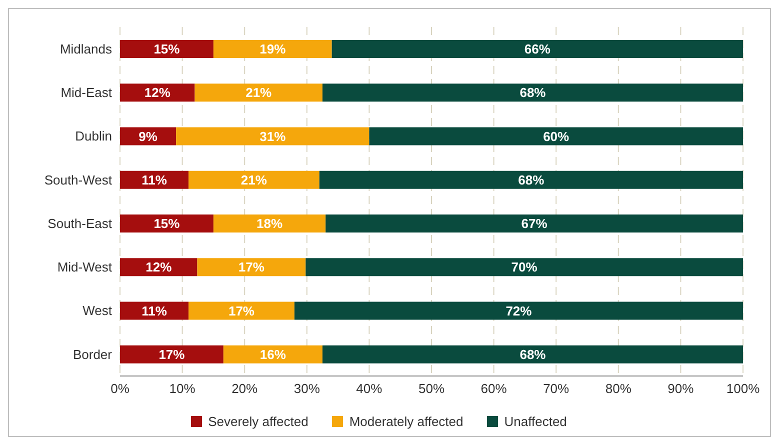 The height and width of the screenshot is (445, 779). I want to click on x-tick-label: 80%, so click(618, 388).